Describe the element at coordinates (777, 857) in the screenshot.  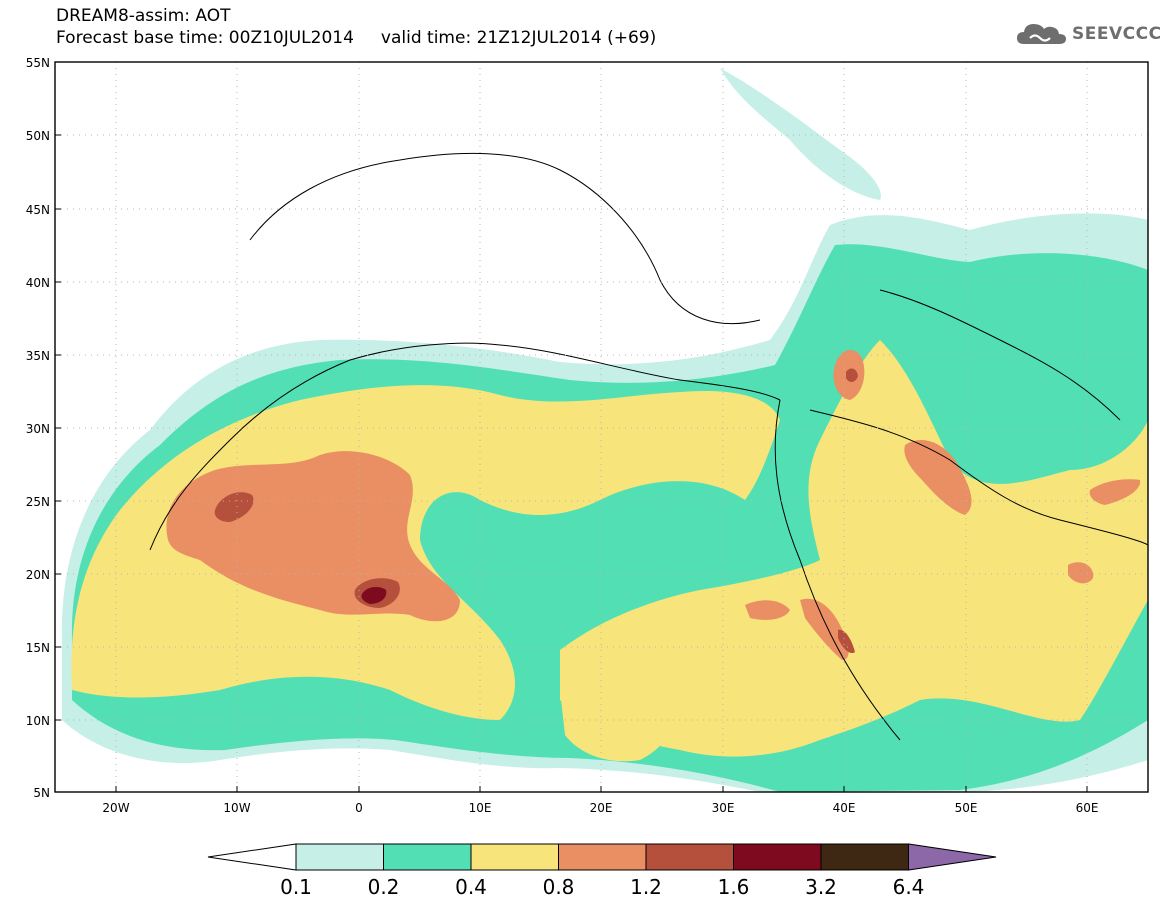
I see `colorbar-segment-1.6` at that location.